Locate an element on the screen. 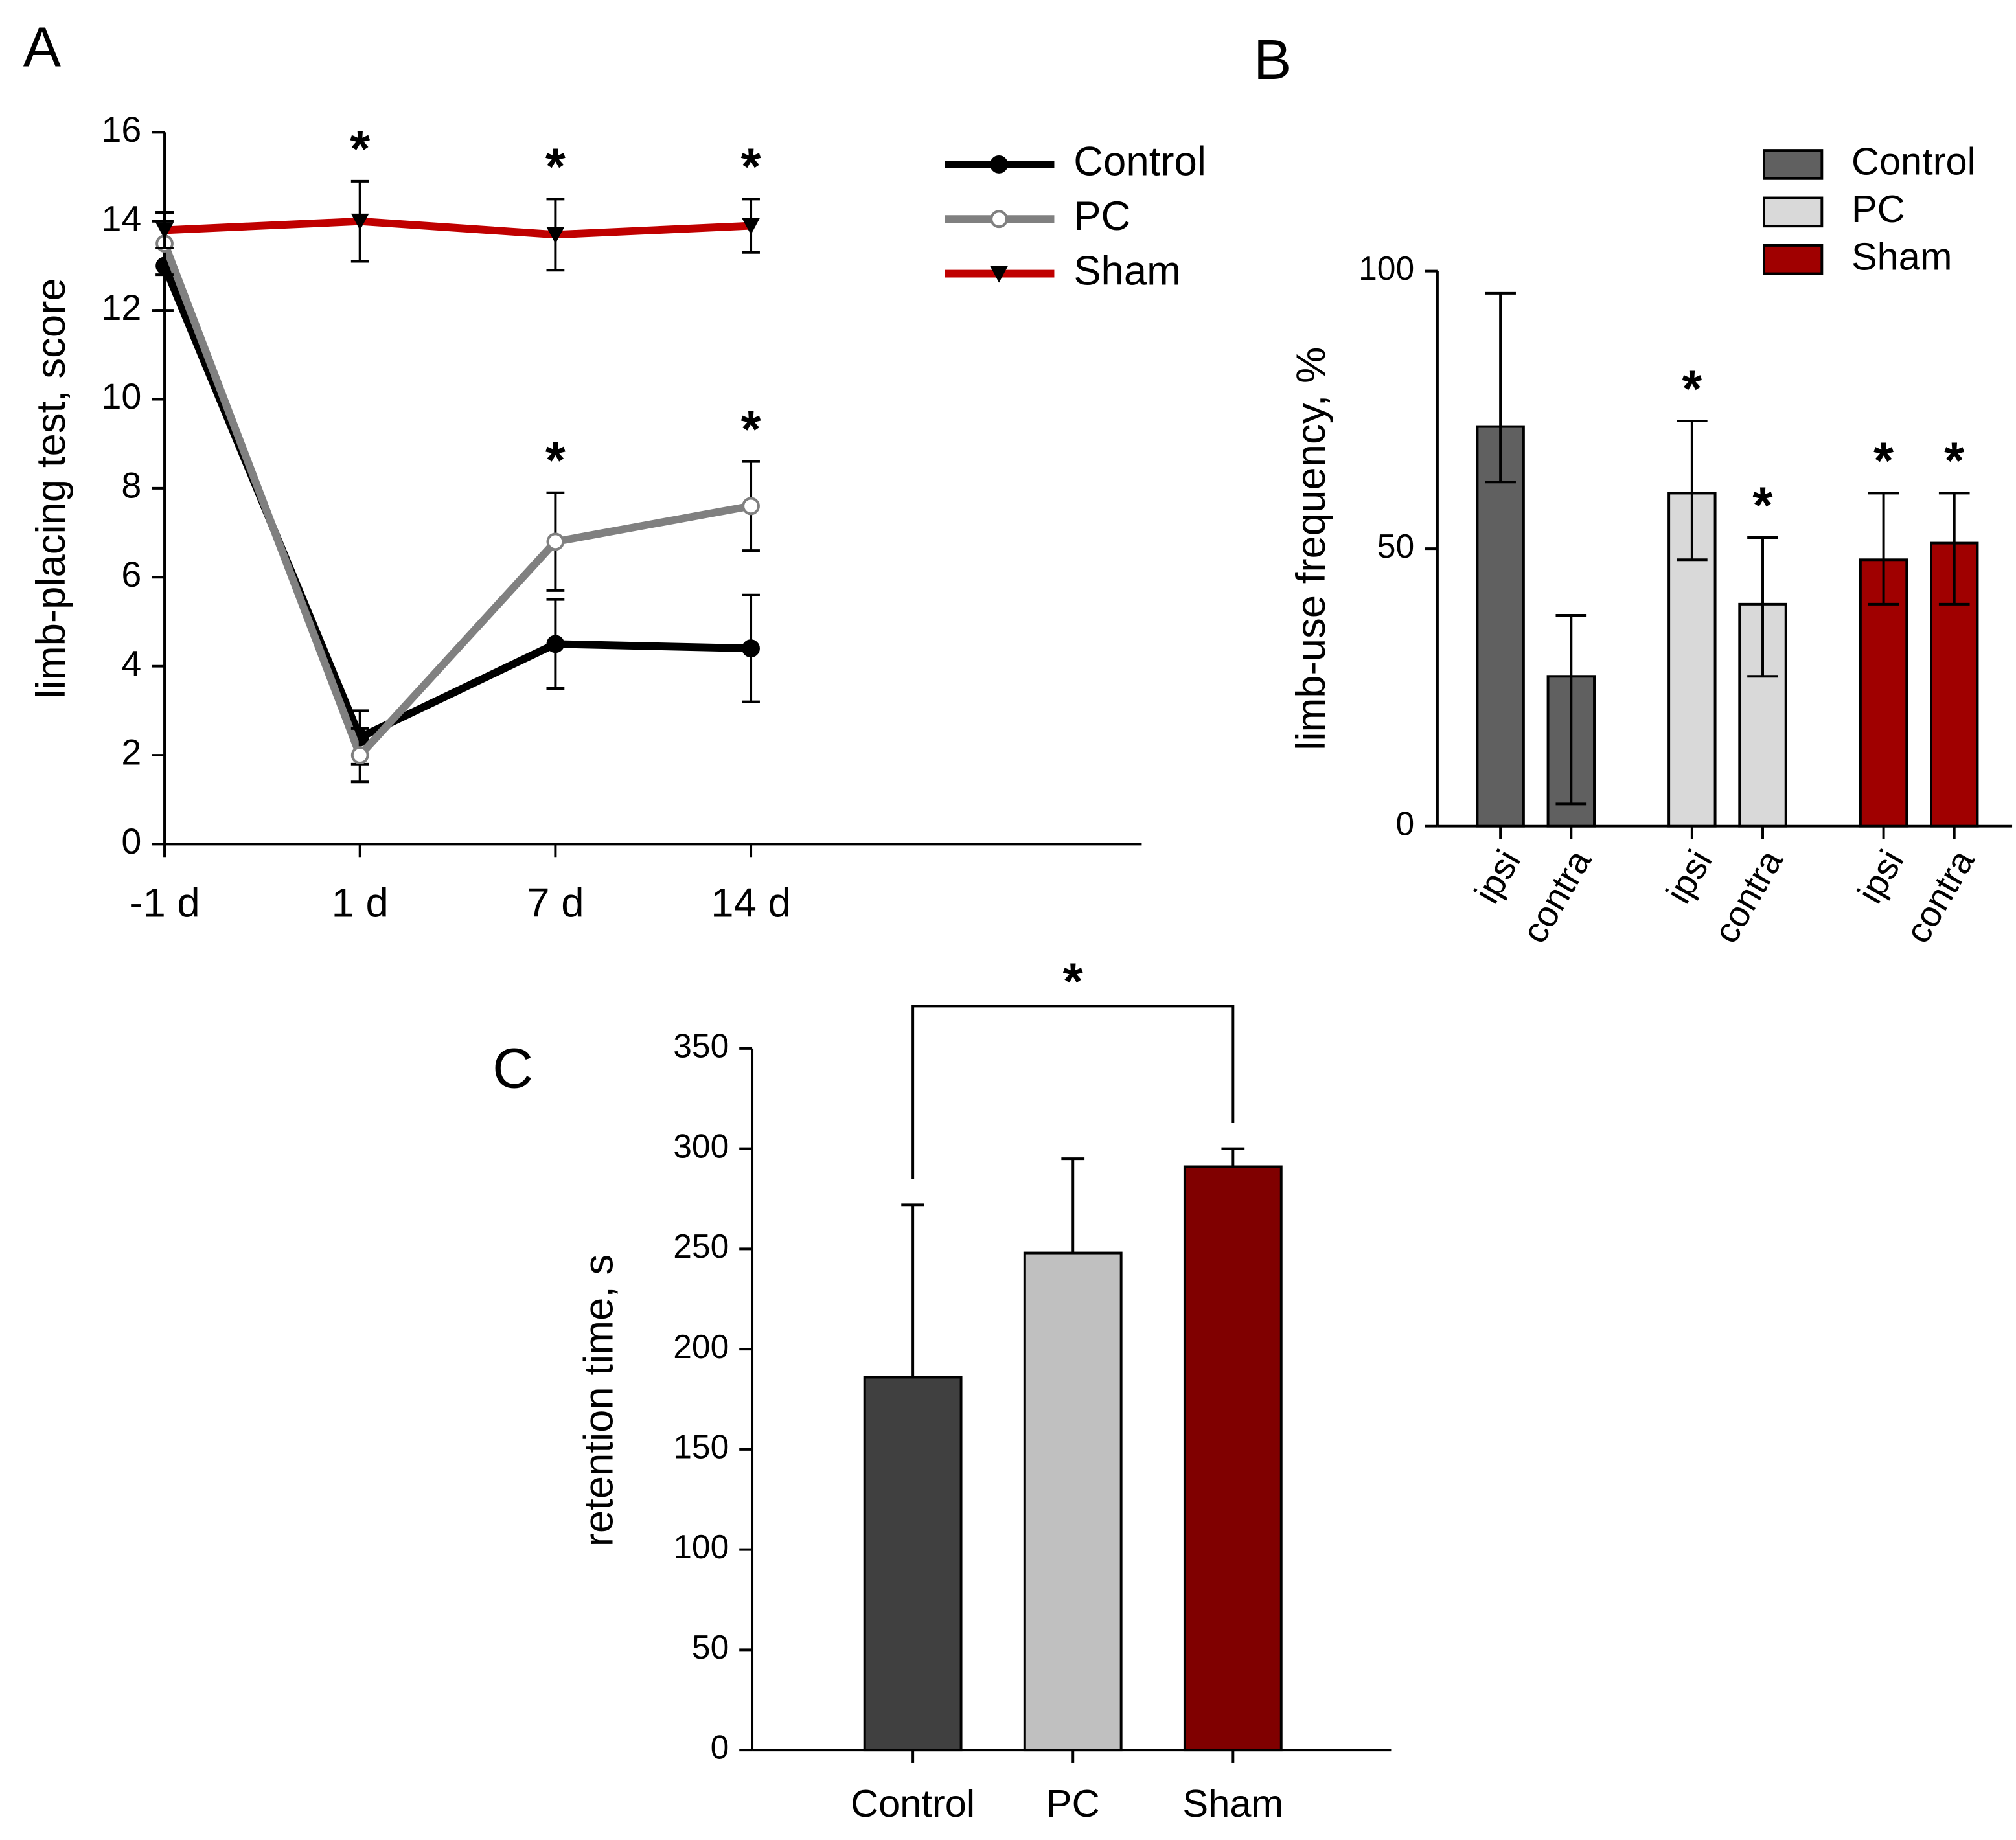  x-tick-label: 14 d is located at coordinates (751, 903).